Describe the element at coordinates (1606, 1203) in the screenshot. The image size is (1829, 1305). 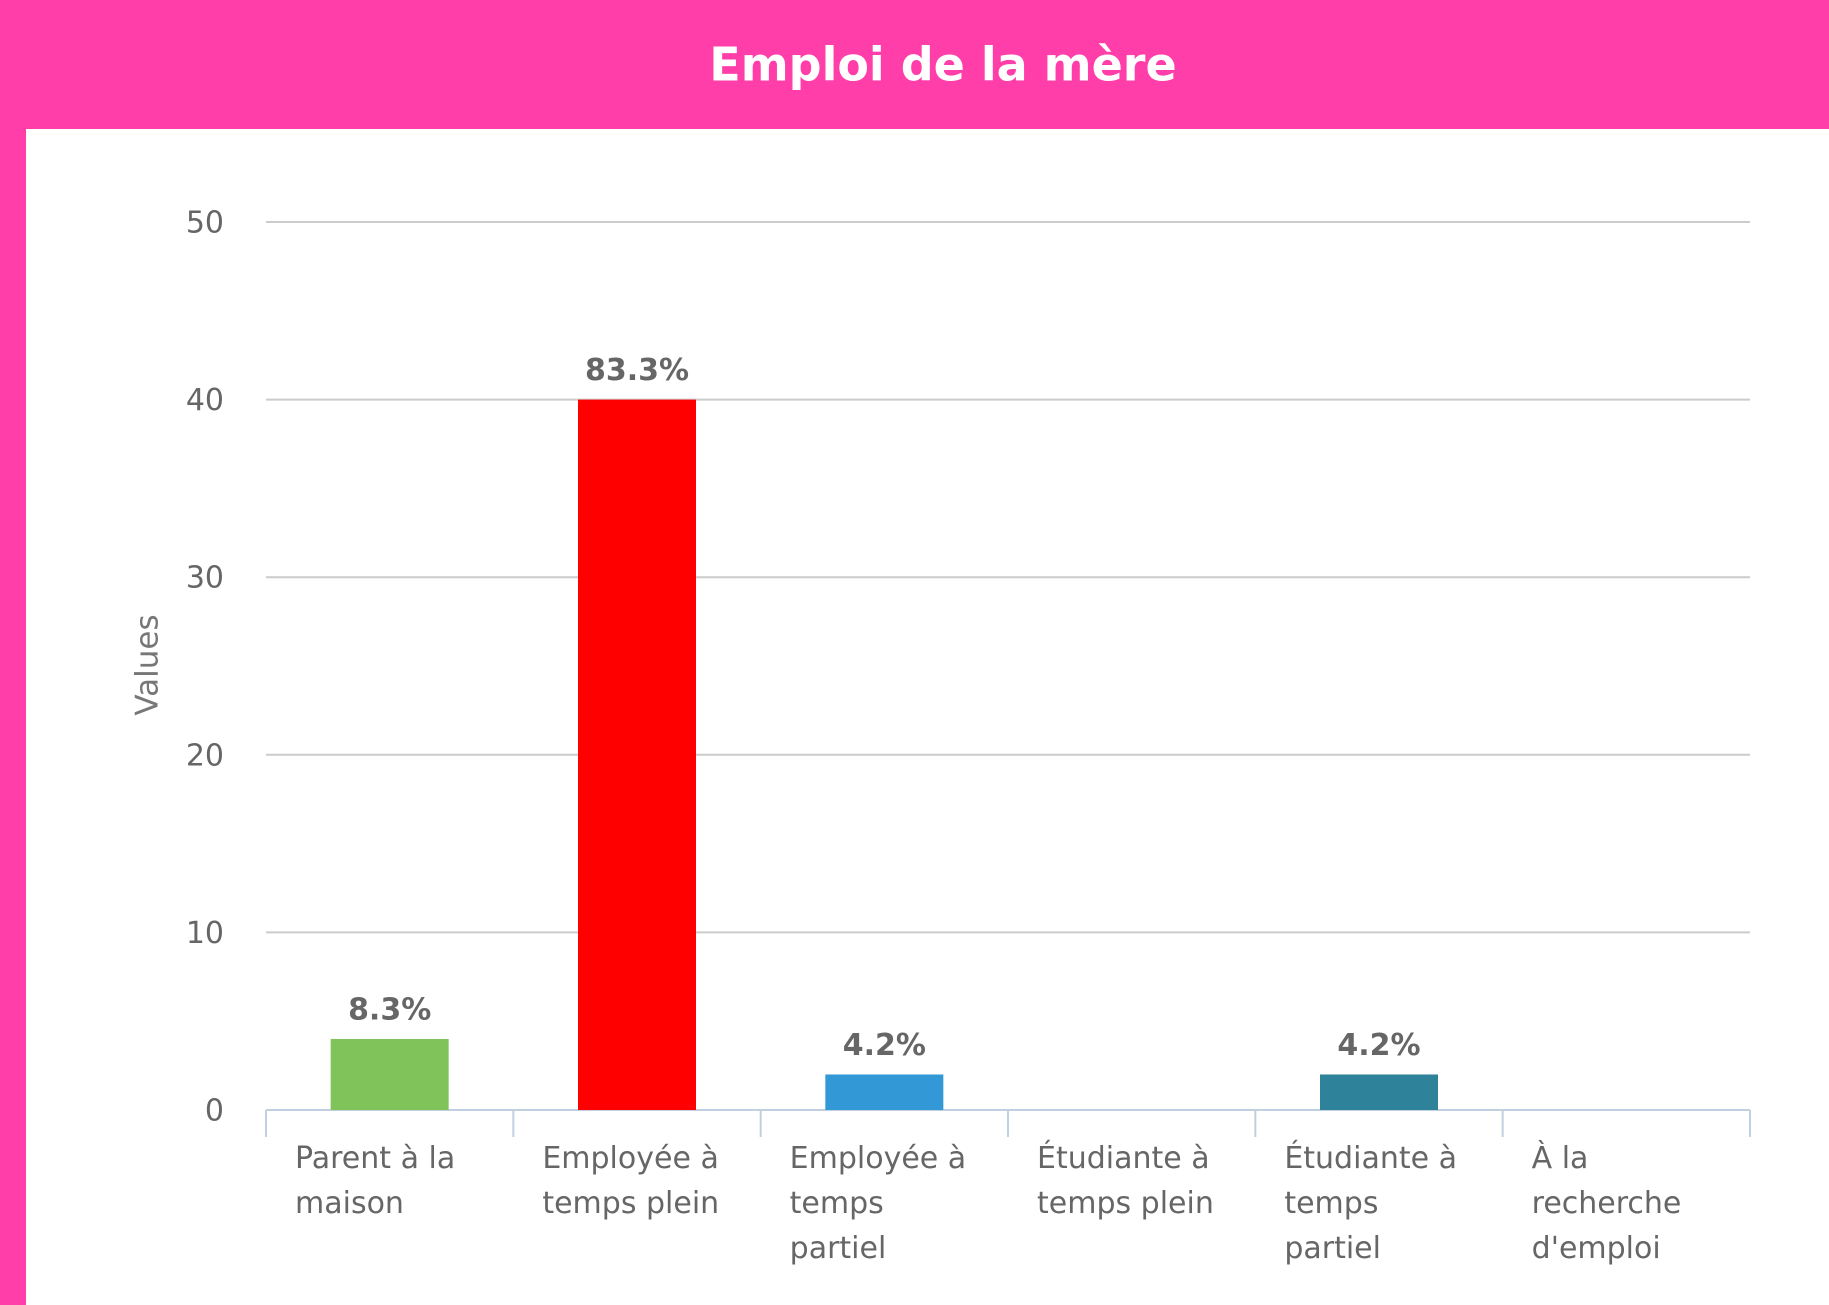
I see `x-tick-label: À la recherche d'emploi` at that location.